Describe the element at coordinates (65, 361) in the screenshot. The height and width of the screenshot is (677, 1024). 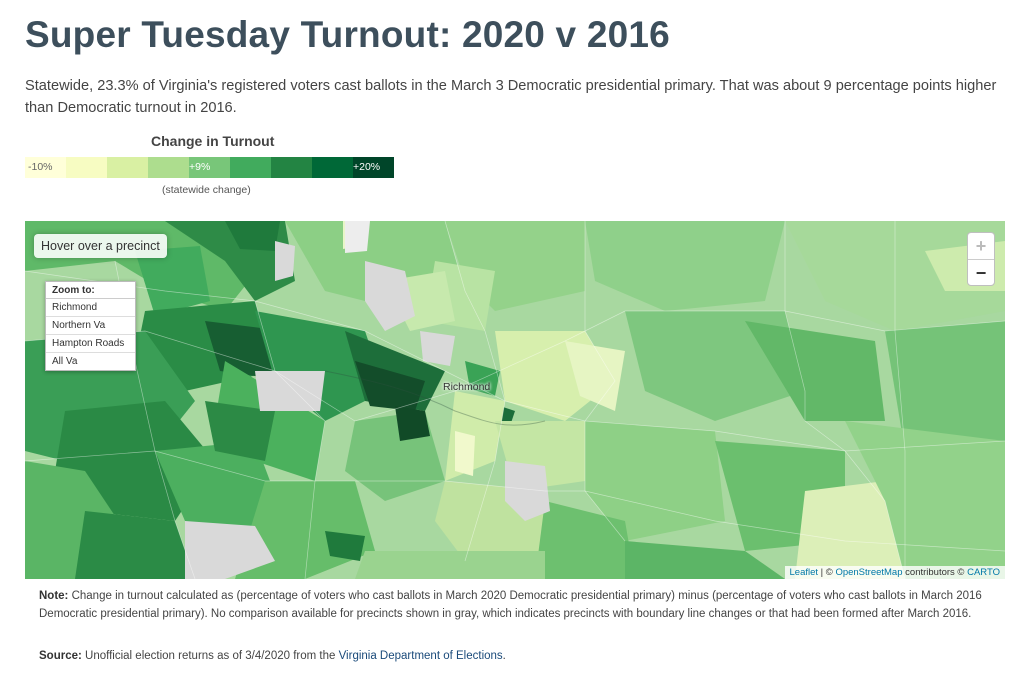
I see `zoom-to-all-va: All Va` at that location.